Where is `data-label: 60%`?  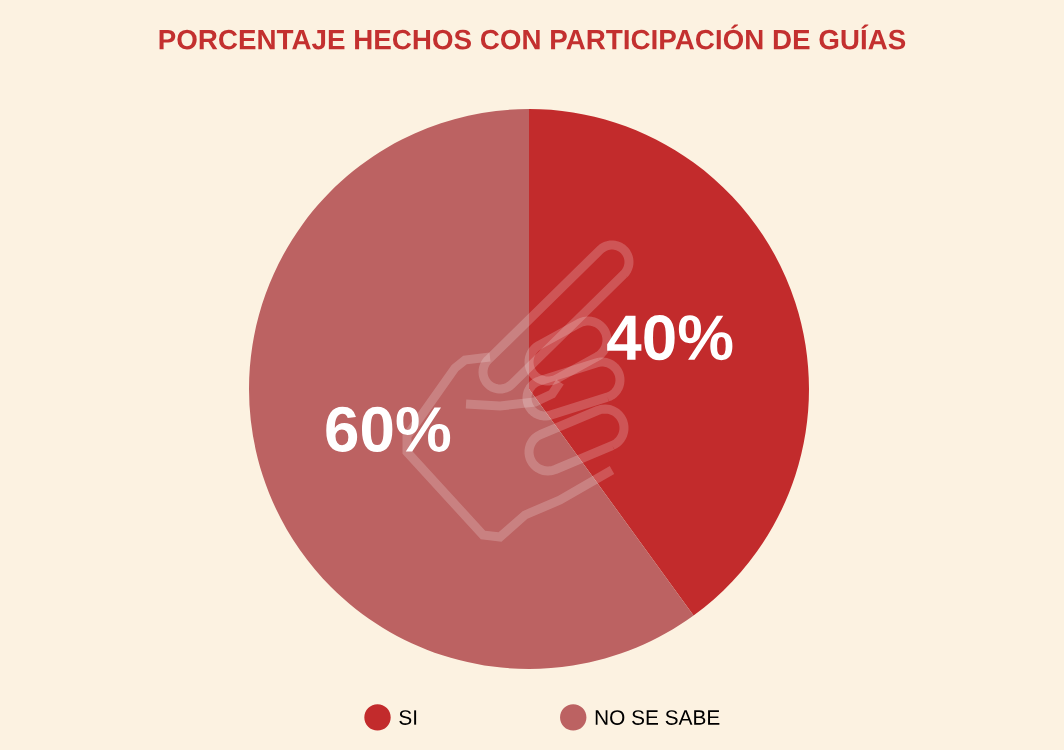 data-label: 60% is located at coordinates (388, 429).